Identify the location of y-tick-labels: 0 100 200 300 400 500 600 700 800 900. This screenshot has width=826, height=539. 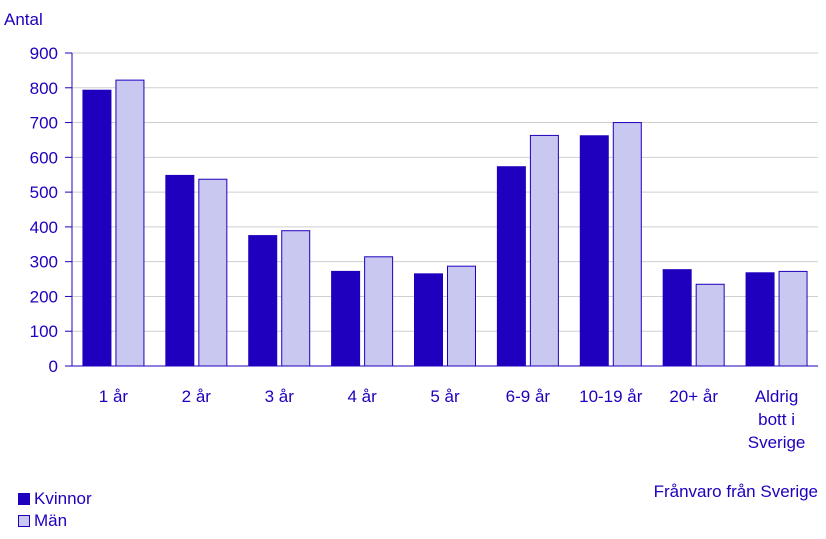
(44, 210).